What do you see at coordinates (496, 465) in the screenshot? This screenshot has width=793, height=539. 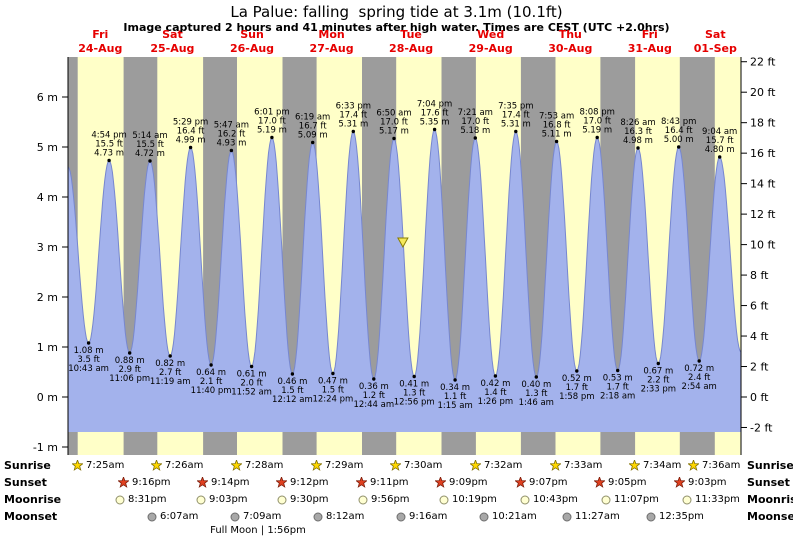 I see `sunrise-entry: 7:32am` at bounding box center [496, 465].